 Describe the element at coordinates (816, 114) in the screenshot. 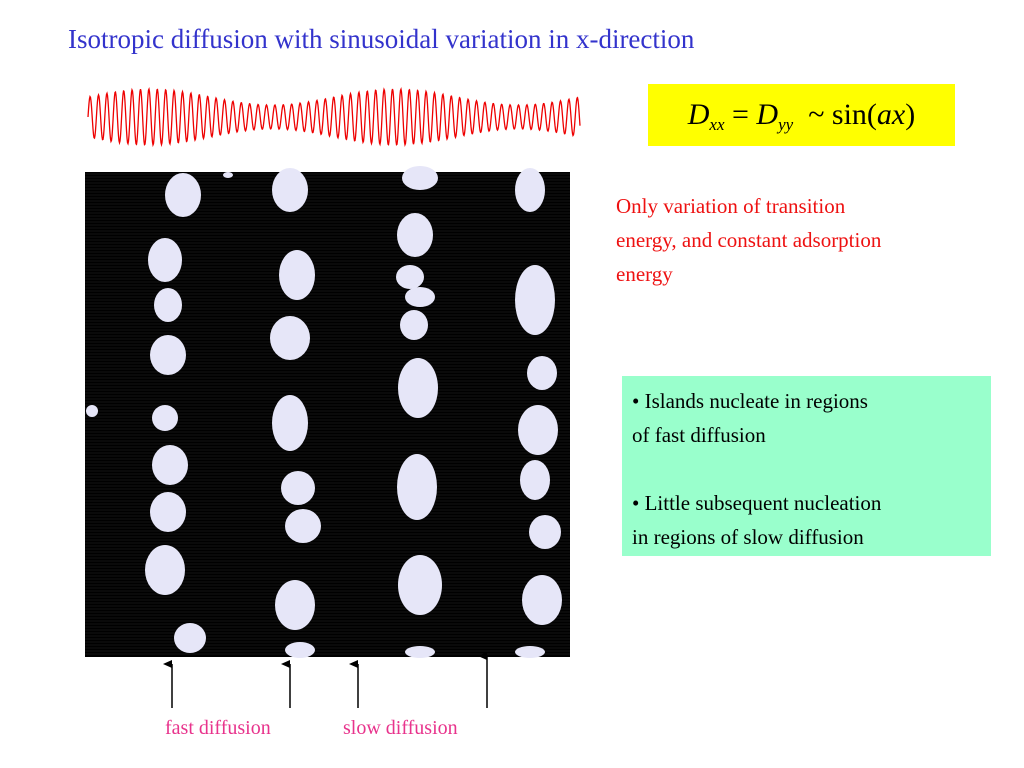

I see `formula-part: ~` at that location.